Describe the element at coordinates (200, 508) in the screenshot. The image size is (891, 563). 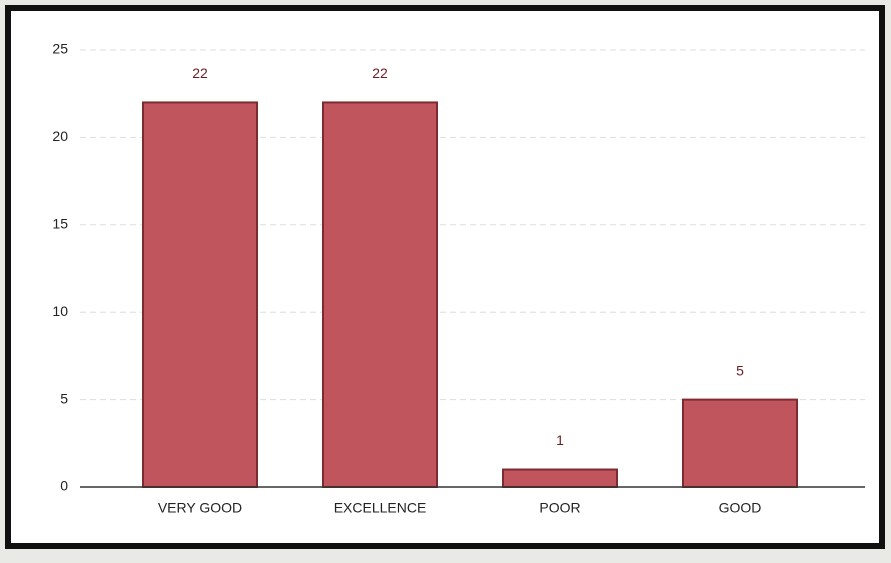
I see `x-tick-label: VERY GOOD` at that location.